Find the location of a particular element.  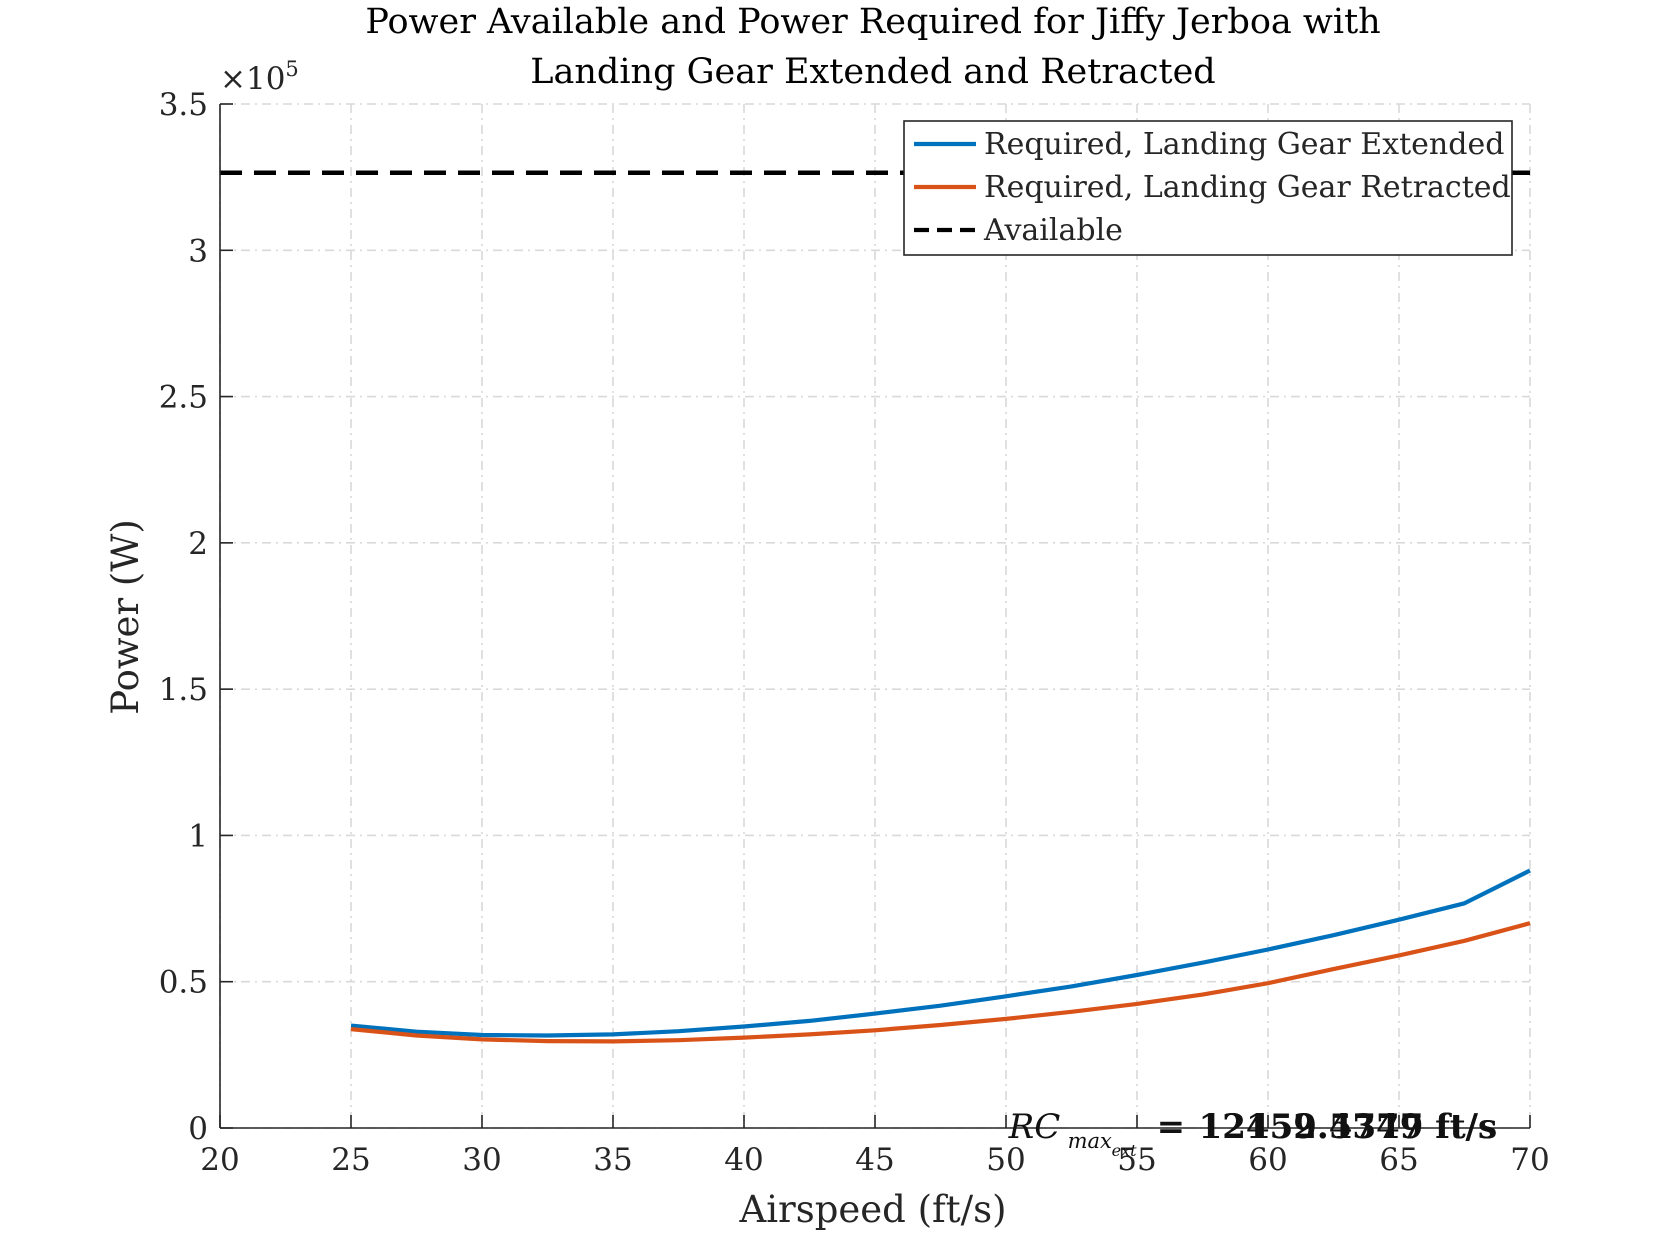

x-tick-label: 25 is located at coordinates (350, 1160).